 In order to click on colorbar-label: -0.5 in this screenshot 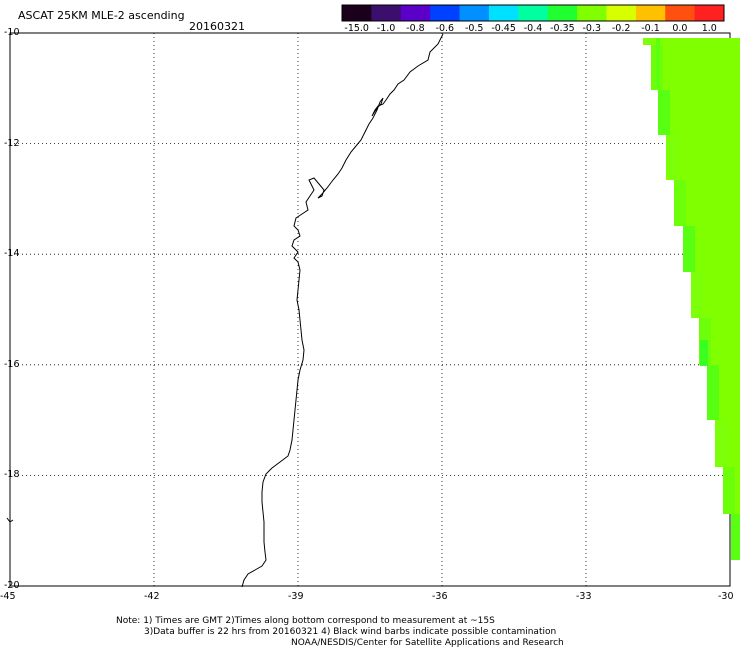, I will do `click(474, 28)`.